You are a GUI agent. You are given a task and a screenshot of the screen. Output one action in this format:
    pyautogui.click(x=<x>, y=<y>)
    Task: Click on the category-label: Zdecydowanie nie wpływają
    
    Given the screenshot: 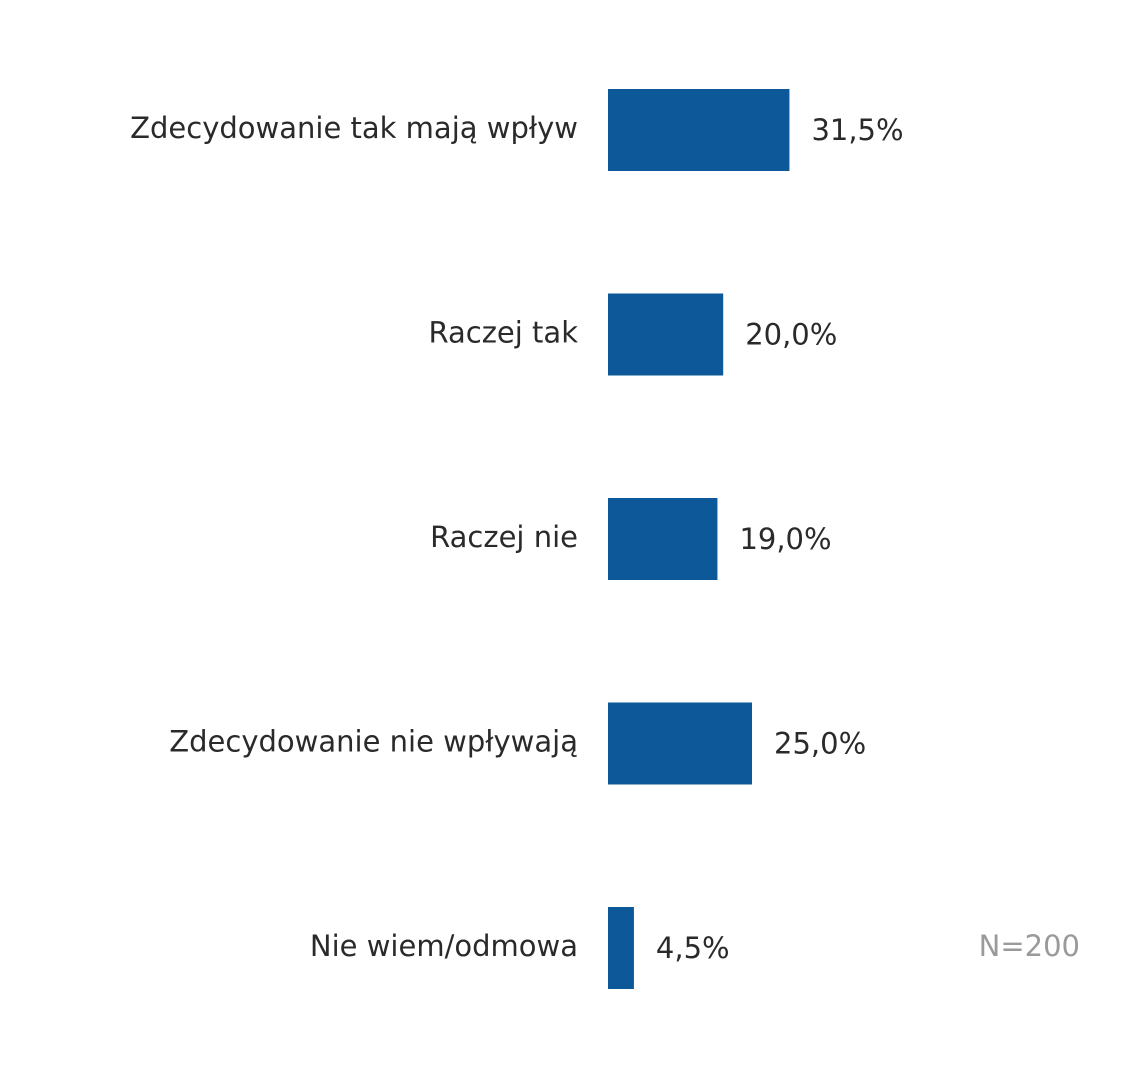 What is the action you would take?
    pyautogui.click(x=373, y=742)
    